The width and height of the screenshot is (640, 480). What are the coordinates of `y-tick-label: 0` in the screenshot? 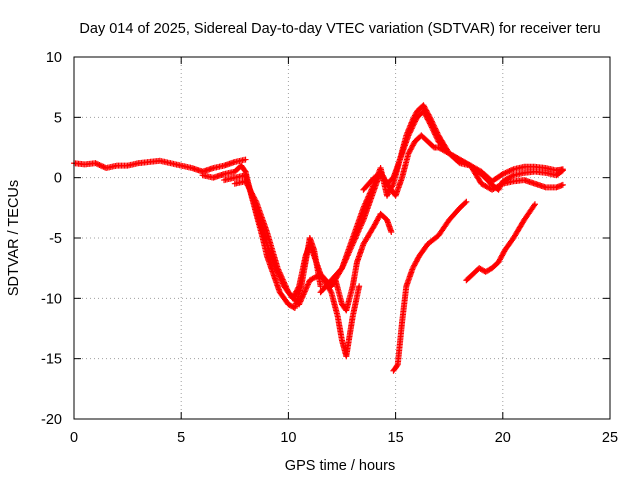 It's located at (58, 179).